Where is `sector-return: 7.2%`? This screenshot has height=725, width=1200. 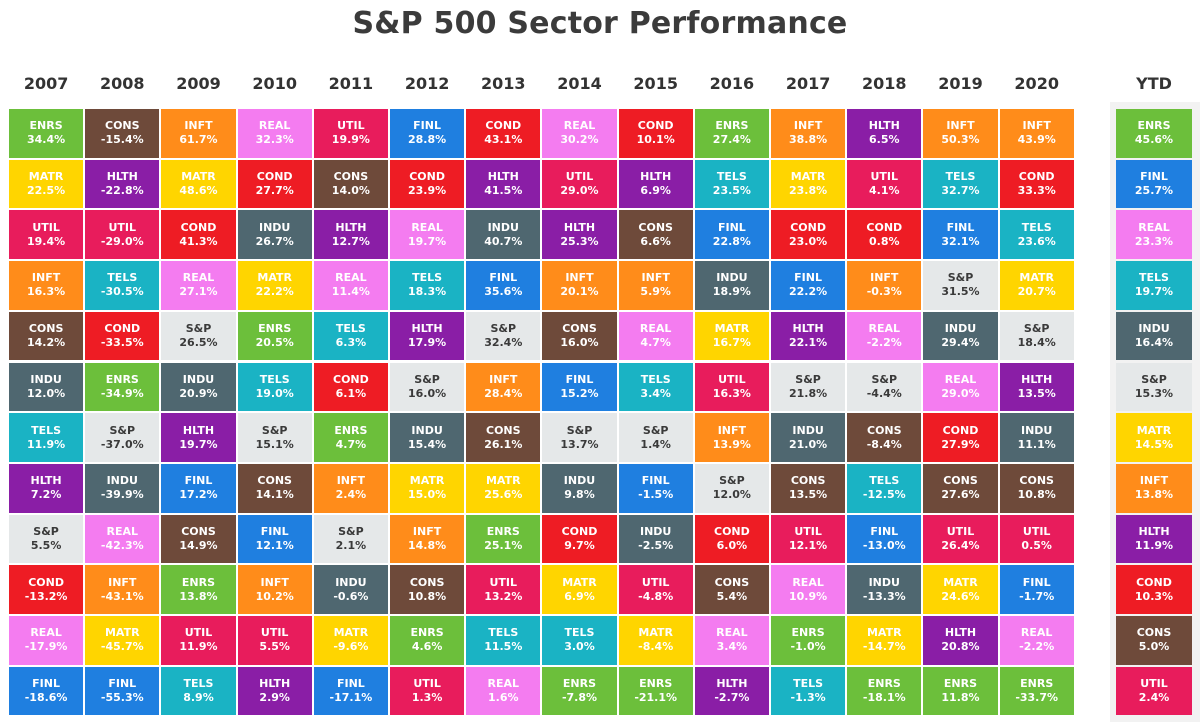 sector-return: 7.2% is located at coordinates (46, 495).